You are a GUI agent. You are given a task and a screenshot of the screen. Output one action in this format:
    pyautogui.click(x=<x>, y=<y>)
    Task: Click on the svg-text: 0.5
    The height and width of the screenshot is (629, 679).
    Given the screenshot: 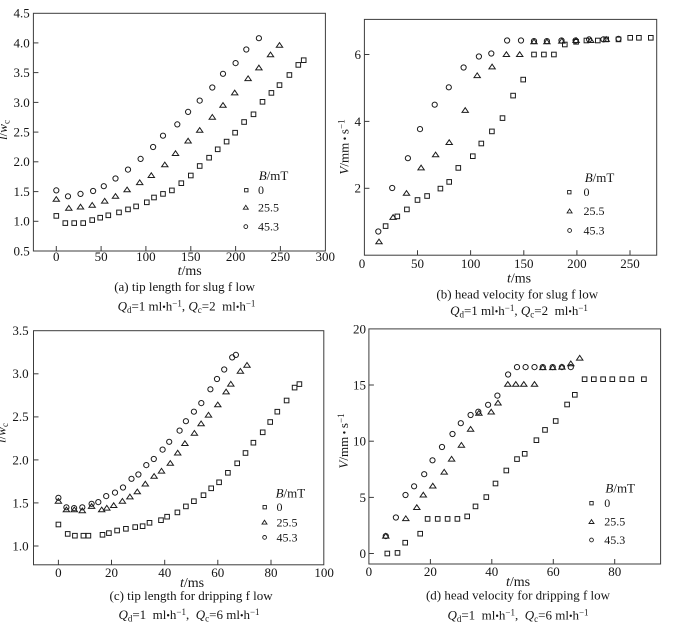 What is the action you would take?
    pyautogui.click(x=21, y=250)
    